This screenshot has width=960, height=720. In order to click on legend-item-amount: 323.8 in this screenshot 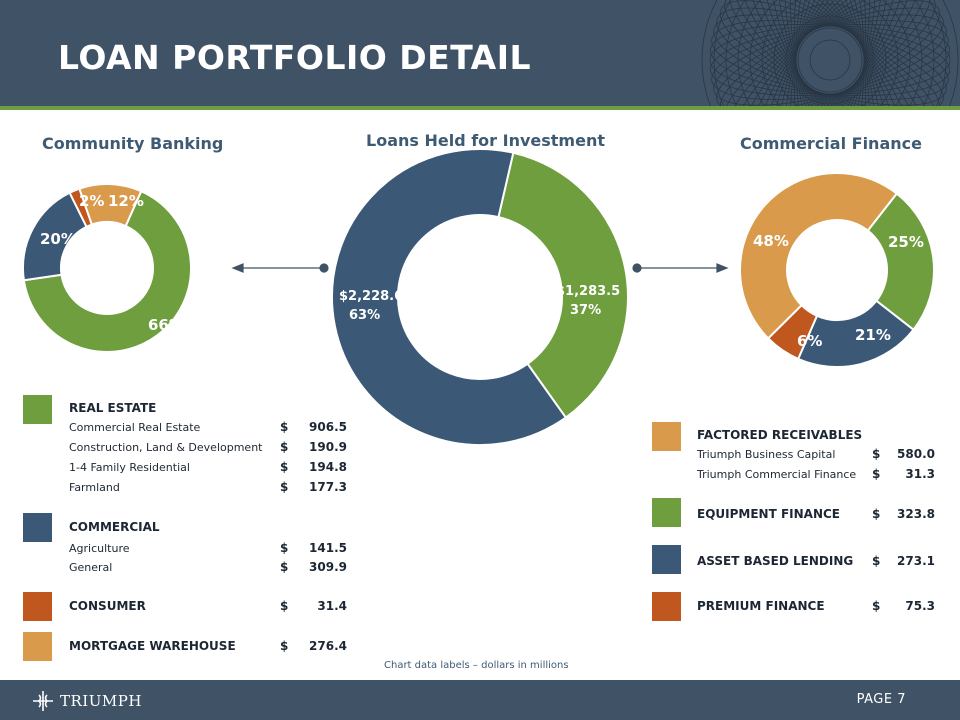, I will do `click(916, 514)`.